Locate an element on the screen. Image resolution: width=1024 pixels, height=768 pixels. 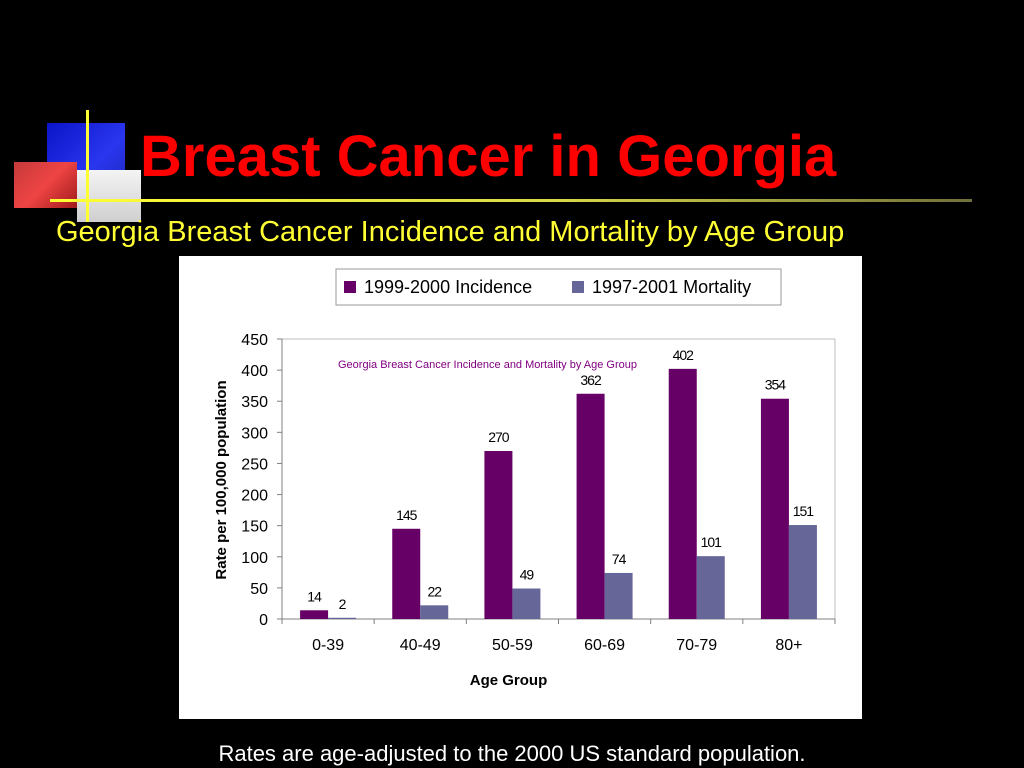
legend-box is located at coordinates (558, 287).